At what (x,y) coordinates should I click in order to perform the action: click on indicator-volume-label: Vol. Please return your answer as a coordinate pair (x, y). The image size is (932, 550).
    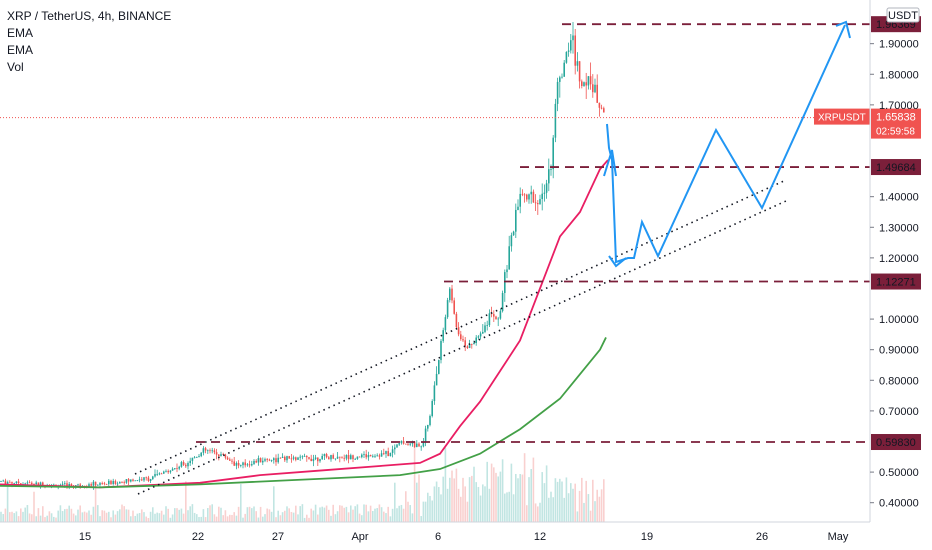
    Looking at the image, I should click on (15, 67).